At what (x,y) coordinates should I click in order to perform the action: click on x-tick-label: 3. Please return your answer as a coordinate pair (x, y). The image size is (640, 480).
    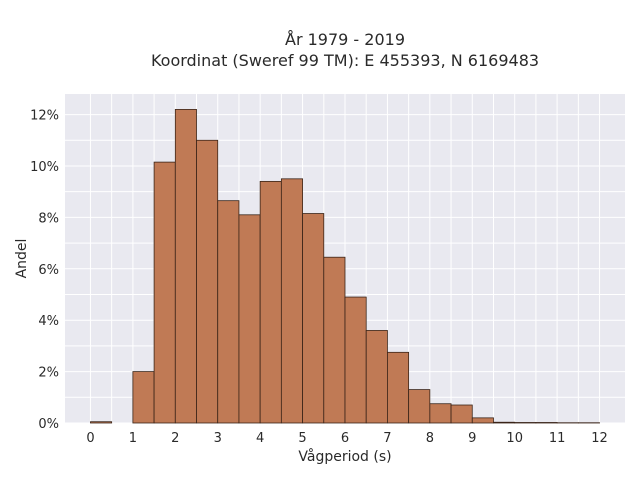
    Looking at the image, I should click on (218, 438).